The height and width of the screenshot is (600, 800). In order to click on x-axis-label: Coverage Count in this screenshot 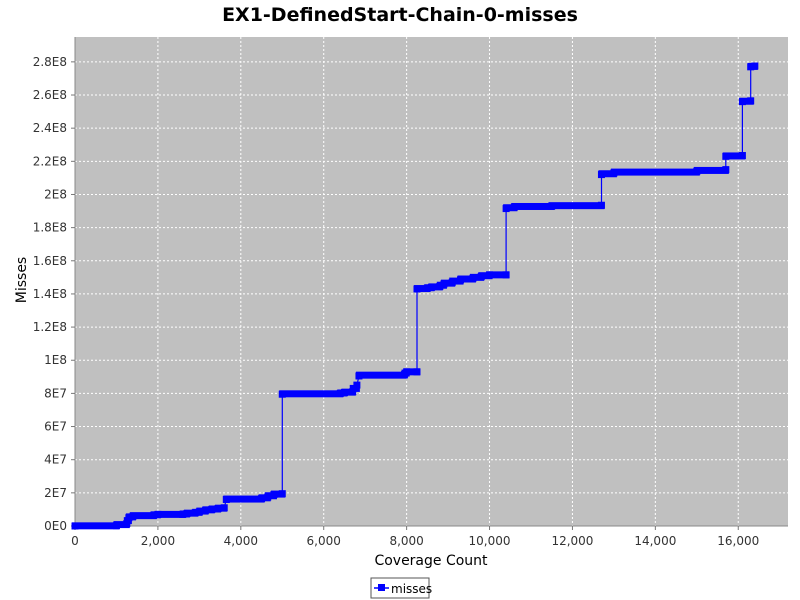, I will do `click(431, 561)`.